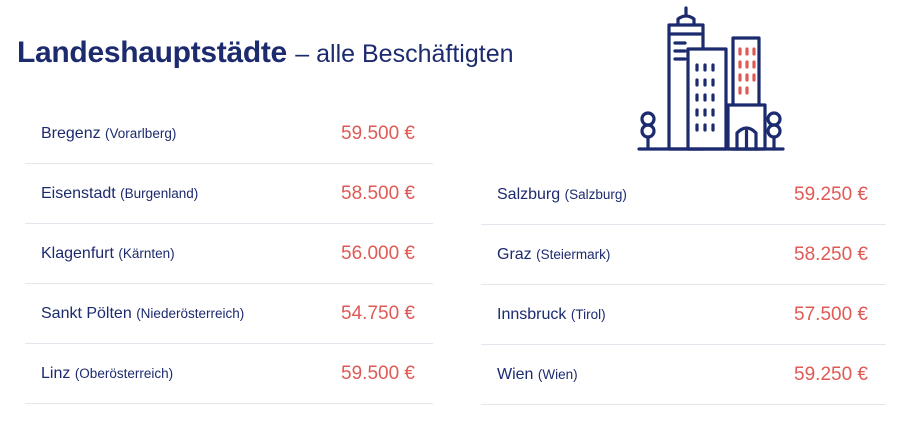  What do you see at coordinates (378, 313) in the screenshot?
I see `salary-value: 54.750 €` at bounding box center [378, 313].